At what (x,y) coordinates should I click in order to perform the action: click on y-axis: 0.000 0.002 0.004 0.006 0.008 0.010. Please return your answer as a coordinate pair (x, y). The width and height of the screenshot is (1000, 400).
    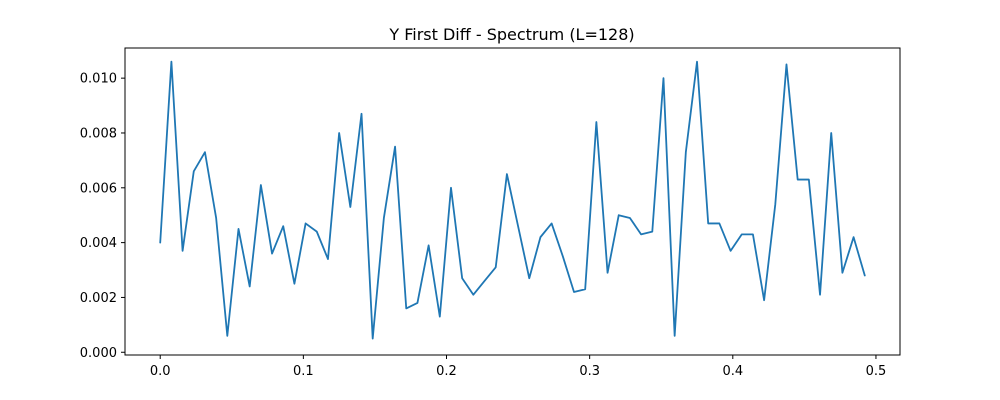
    Looking at the image, I should click on (102, 216).